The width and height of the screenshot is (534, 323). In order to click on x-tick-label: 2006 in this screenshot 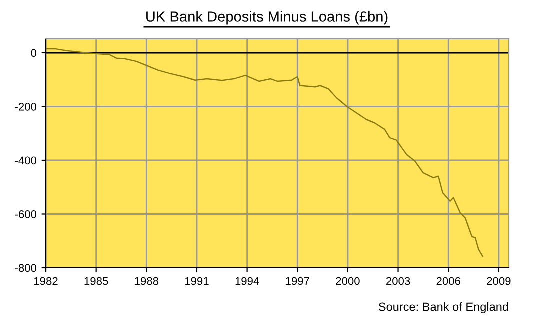, I will do `click(448, 281)`.